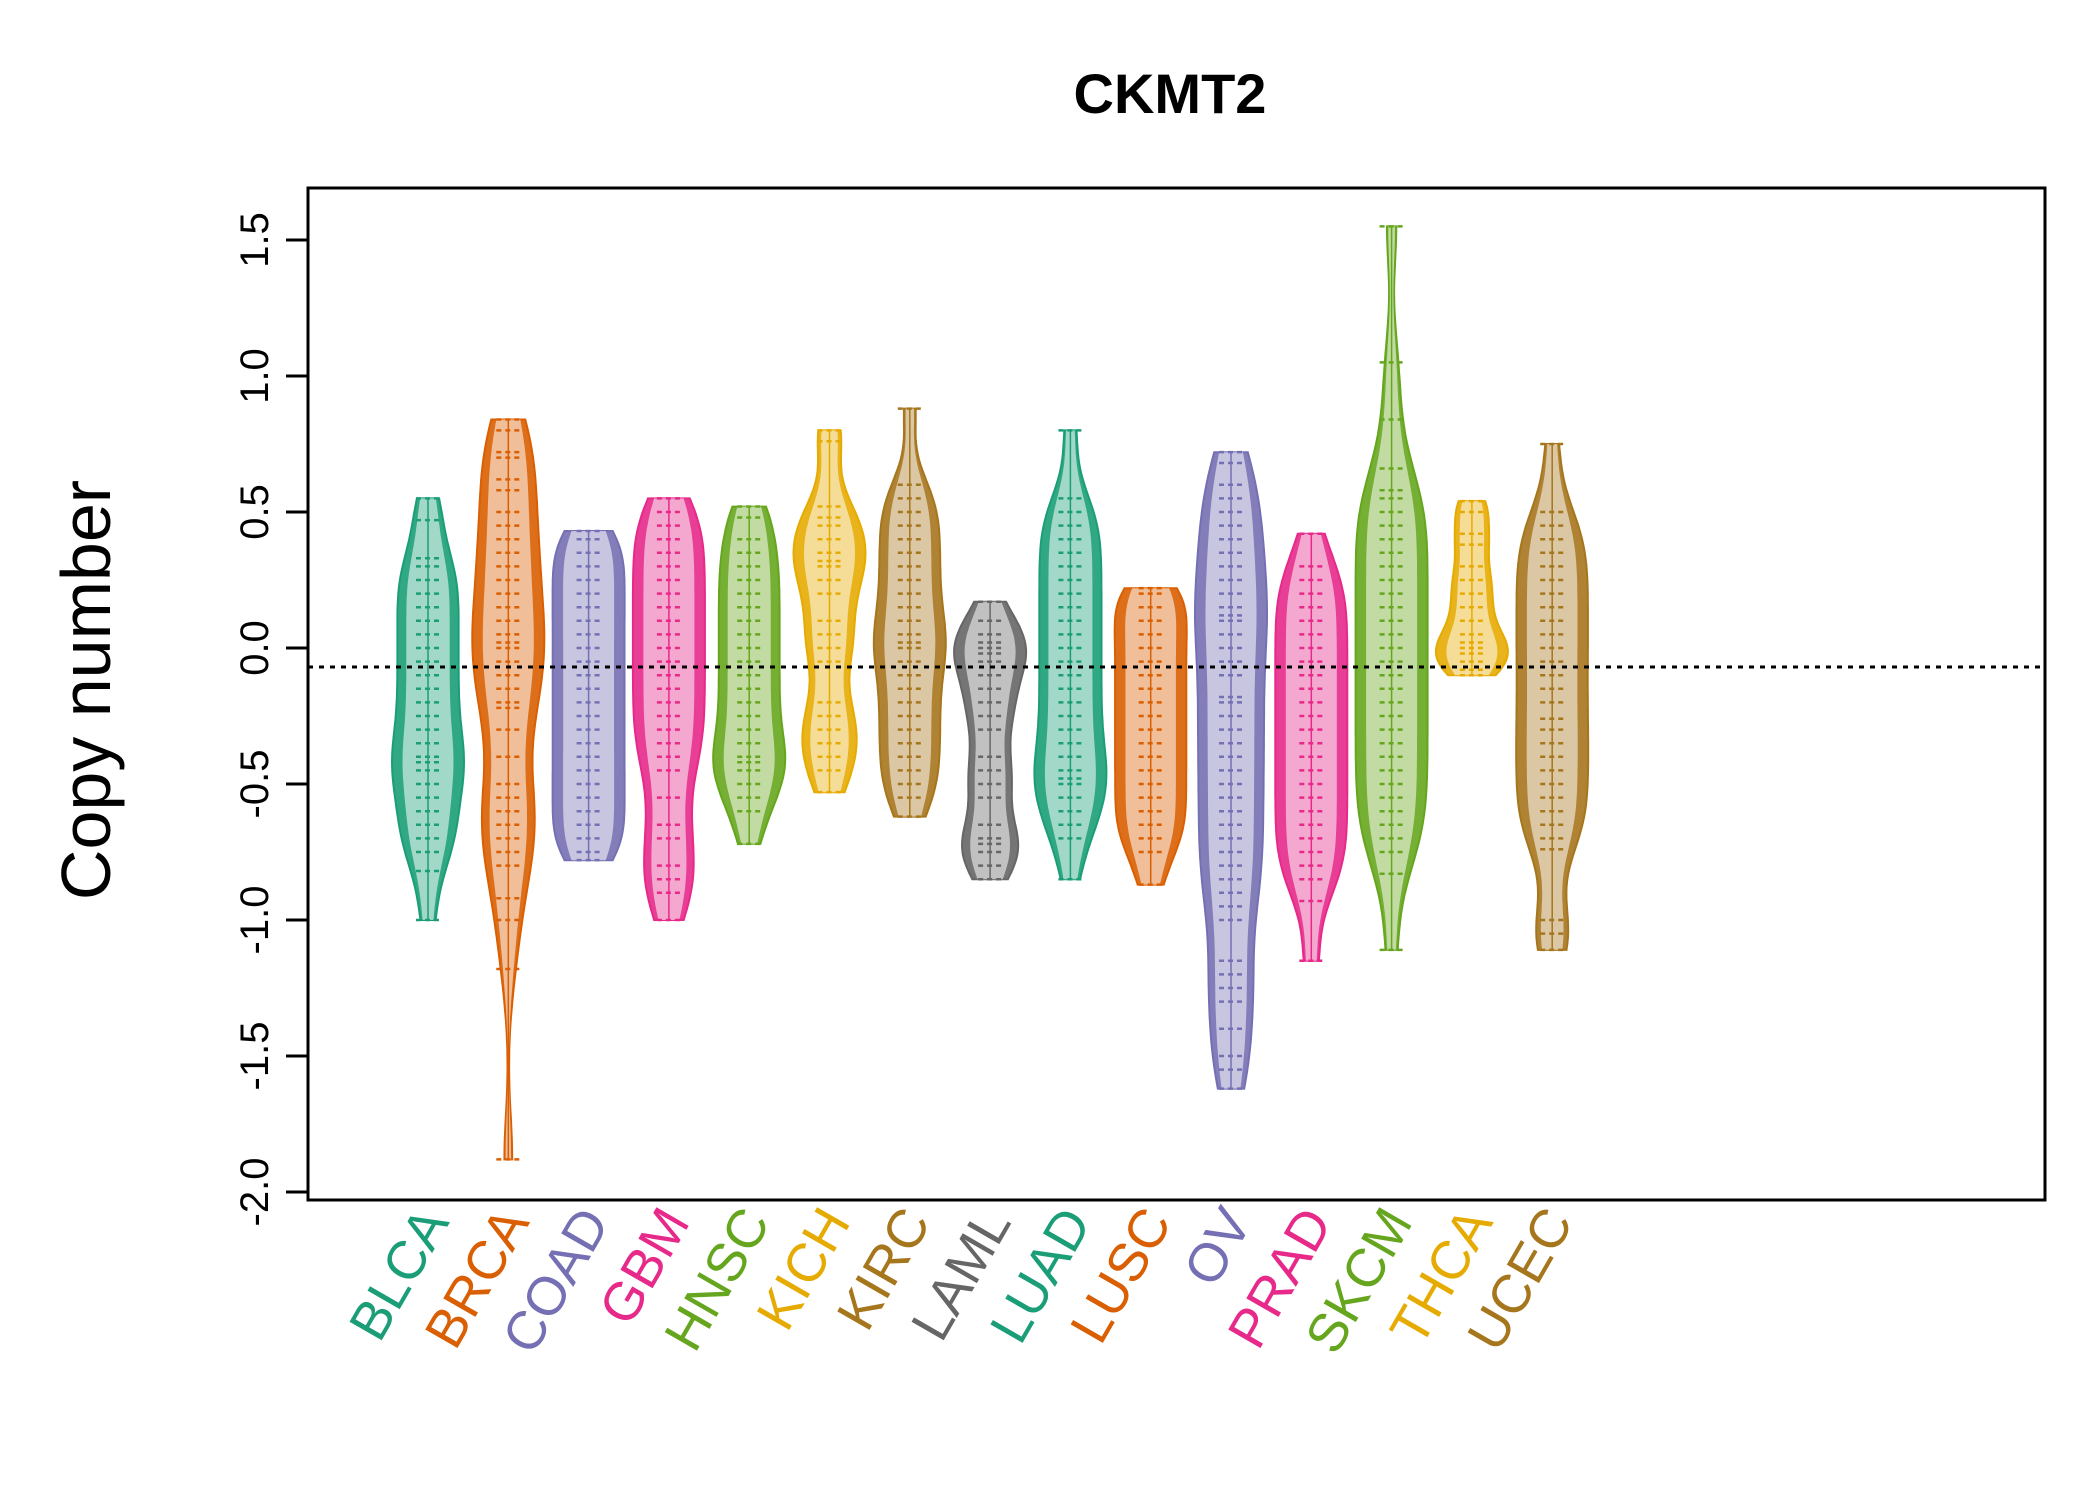  I want to click on y-tick-label: -0.5, so click(255, 784).